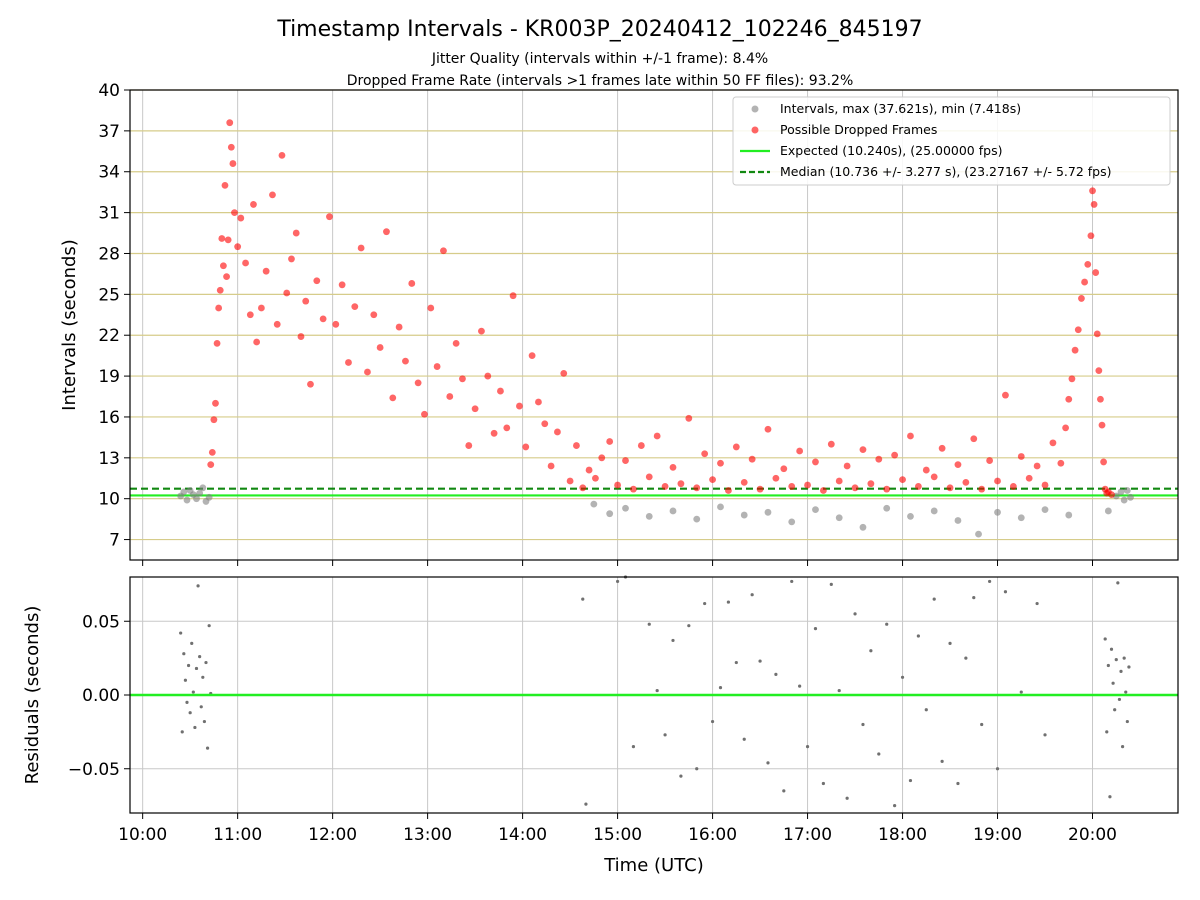 The height and width of the screenshot is (900, 1200). Describe the element at coordinates (109, 336) in the screenshot. I see `intervals-y-tick-label: 22` at that location.